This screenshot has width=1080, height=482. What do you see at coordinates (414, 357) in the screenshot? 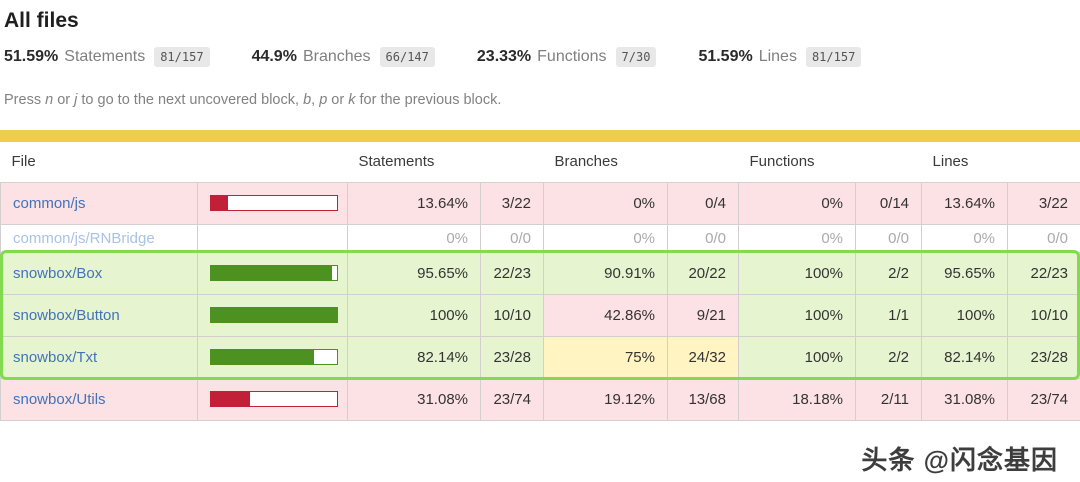
I see `cell-statements-pct: 82.14%` at bounding box center [414, 357].